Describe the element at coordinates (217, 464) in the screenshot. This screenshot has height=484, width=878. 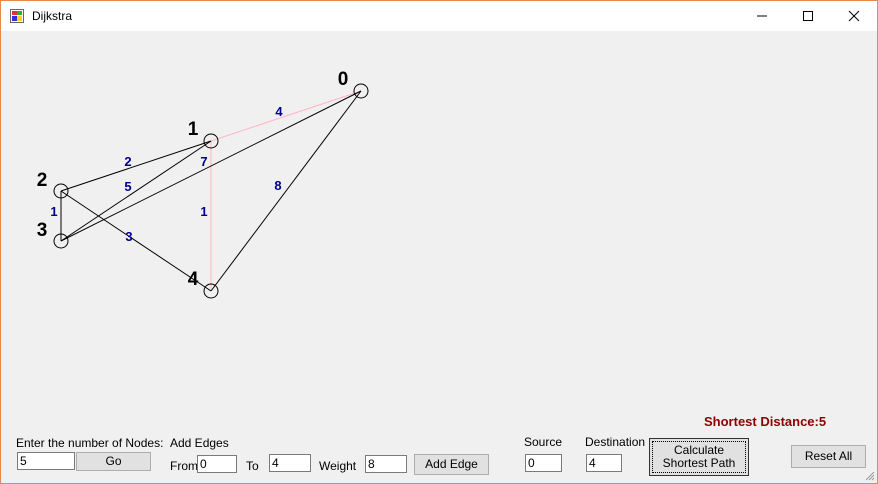
I see `from-input` at that location.